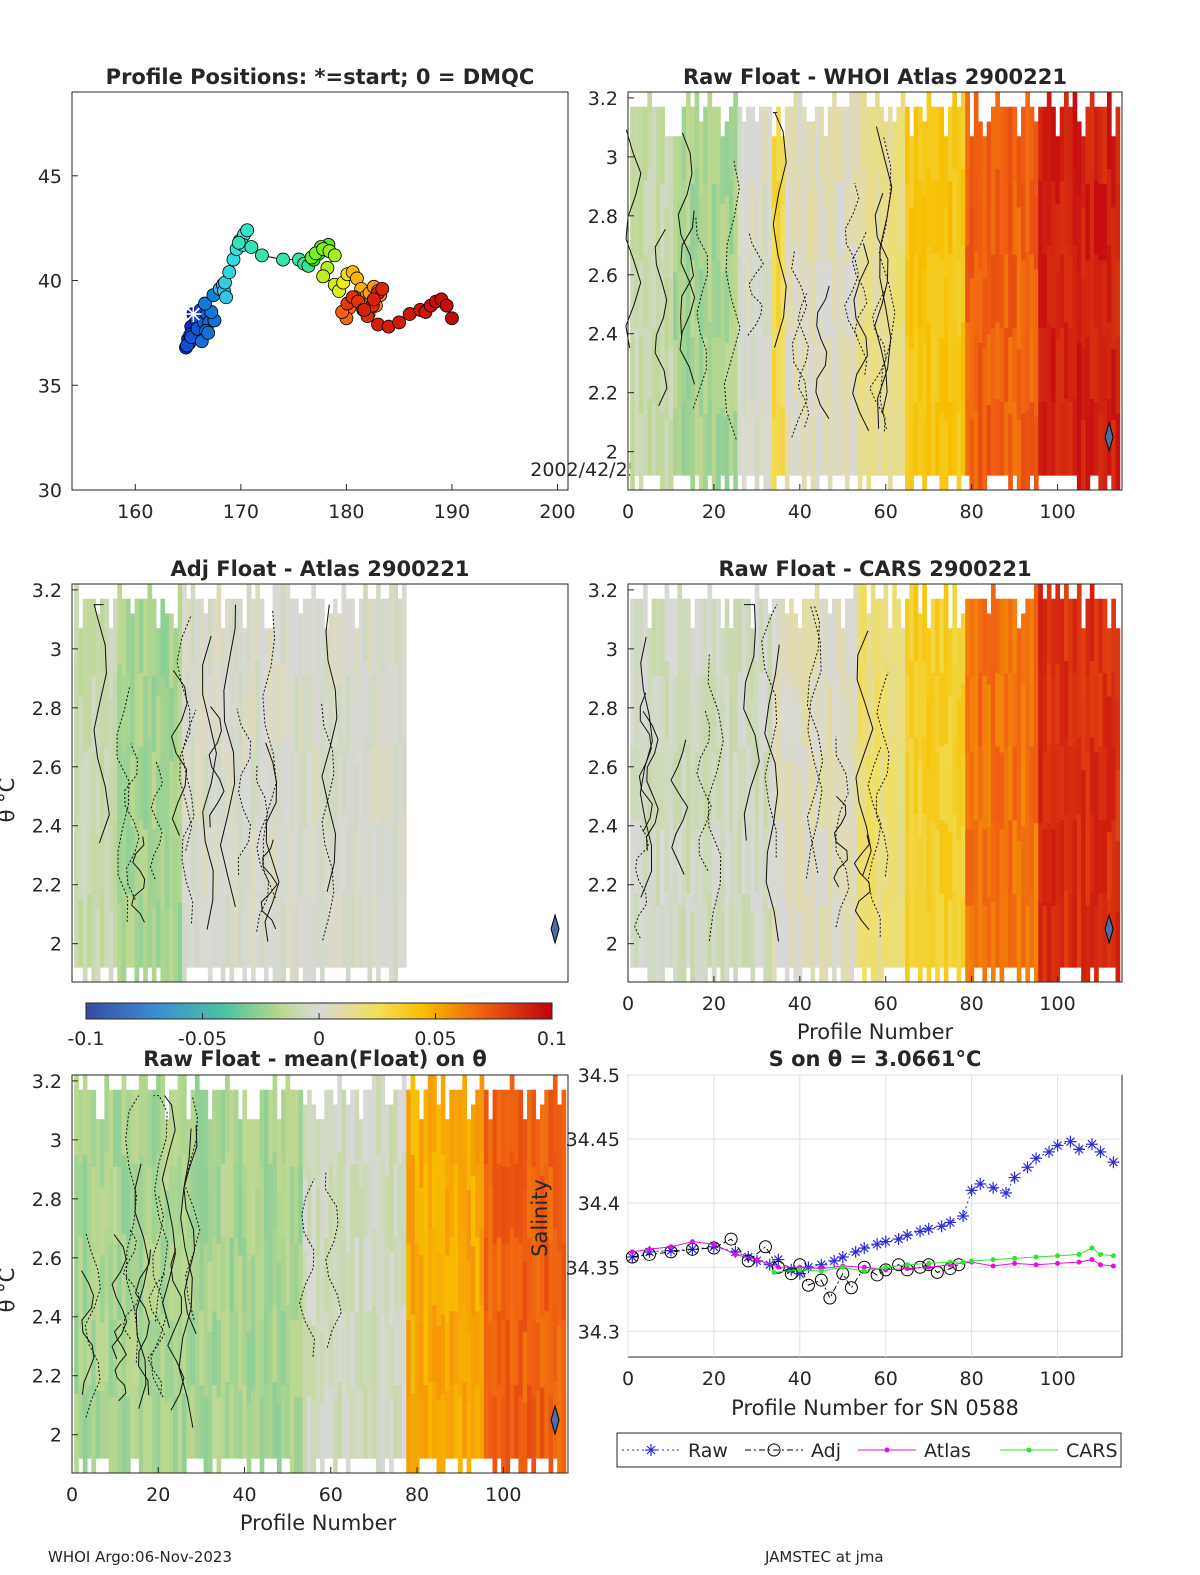  Describe the element at coordinates (47, 827) in the screenshot. I see `y-tick-label: 2.4` at that location.